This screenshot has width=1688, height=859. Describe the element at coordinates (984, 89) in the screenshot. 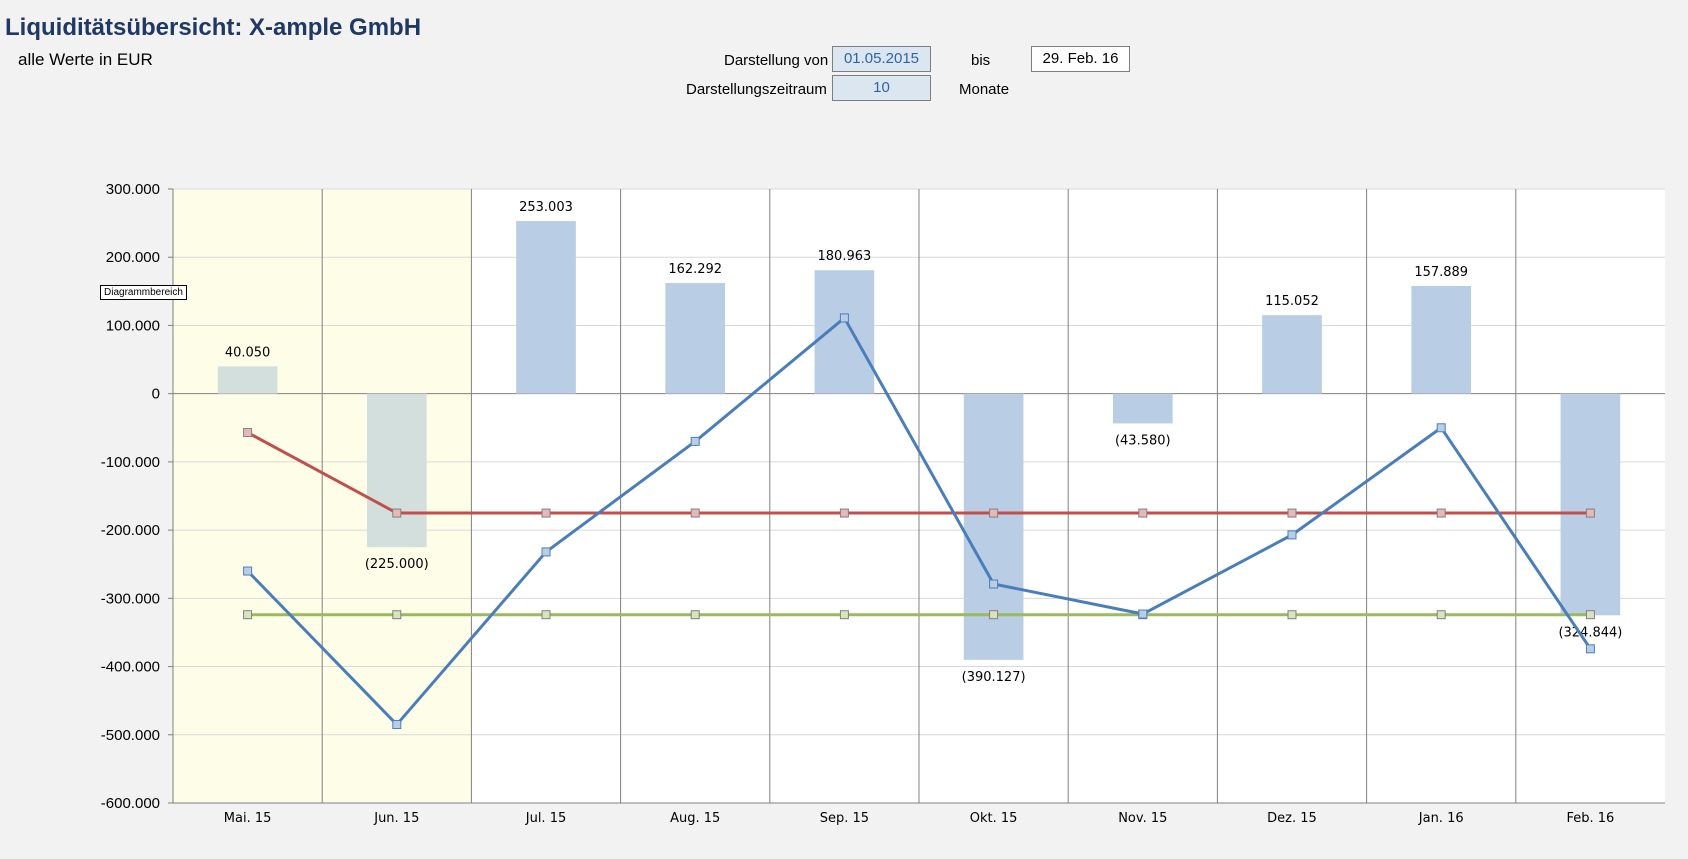

I see `period-unit-label: Monate` at that location.